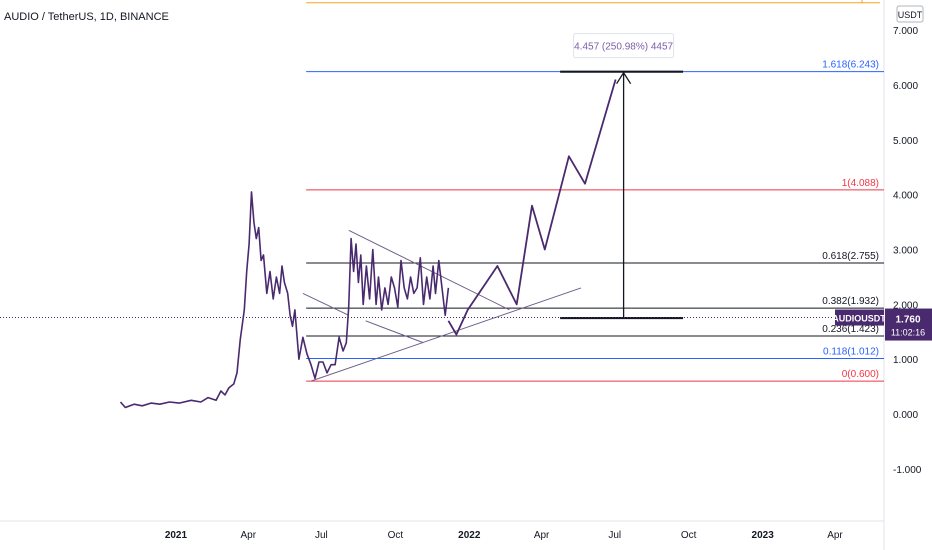 The width and height of the screenshot is (932, 550). I want to click on symbol-tag-text: AUDIOUSDT, so click(859, 319).